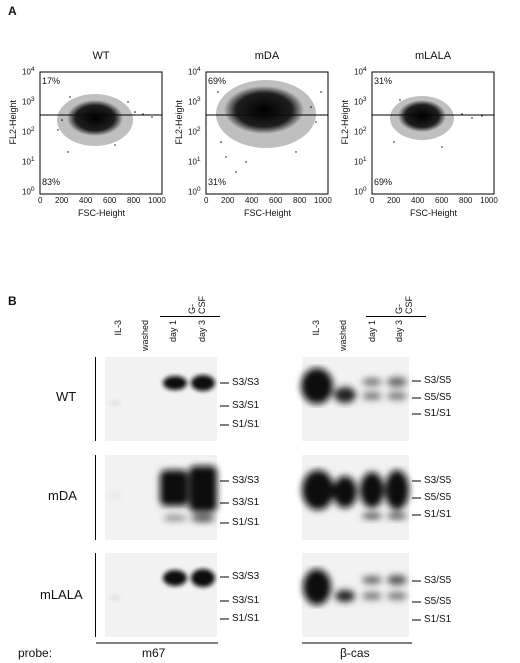 This screenshot has height=663, width=520. Describe the element at coordinates (466, 200) in the screenshot. I see `xtick-mlala-4: 800` at that location.